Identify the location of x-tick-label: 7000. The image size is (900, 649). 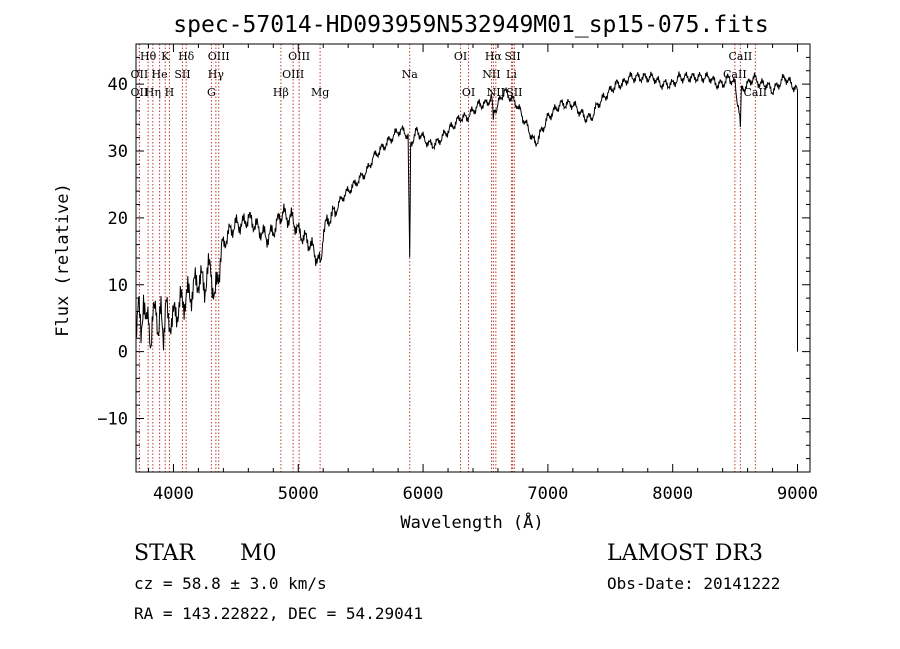
(547, 494).